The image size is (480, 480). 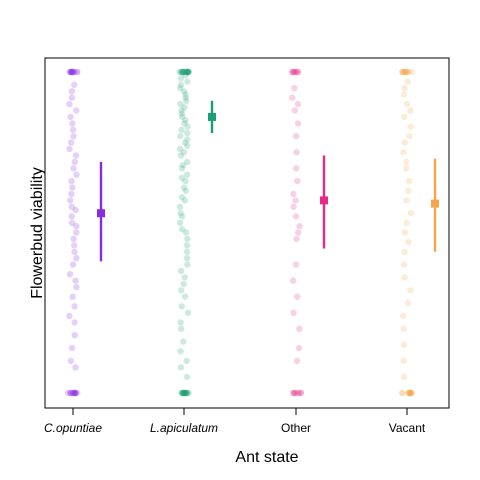 I want to click on x-tick-label: C.opuntiae, so click(x=73, y=428).